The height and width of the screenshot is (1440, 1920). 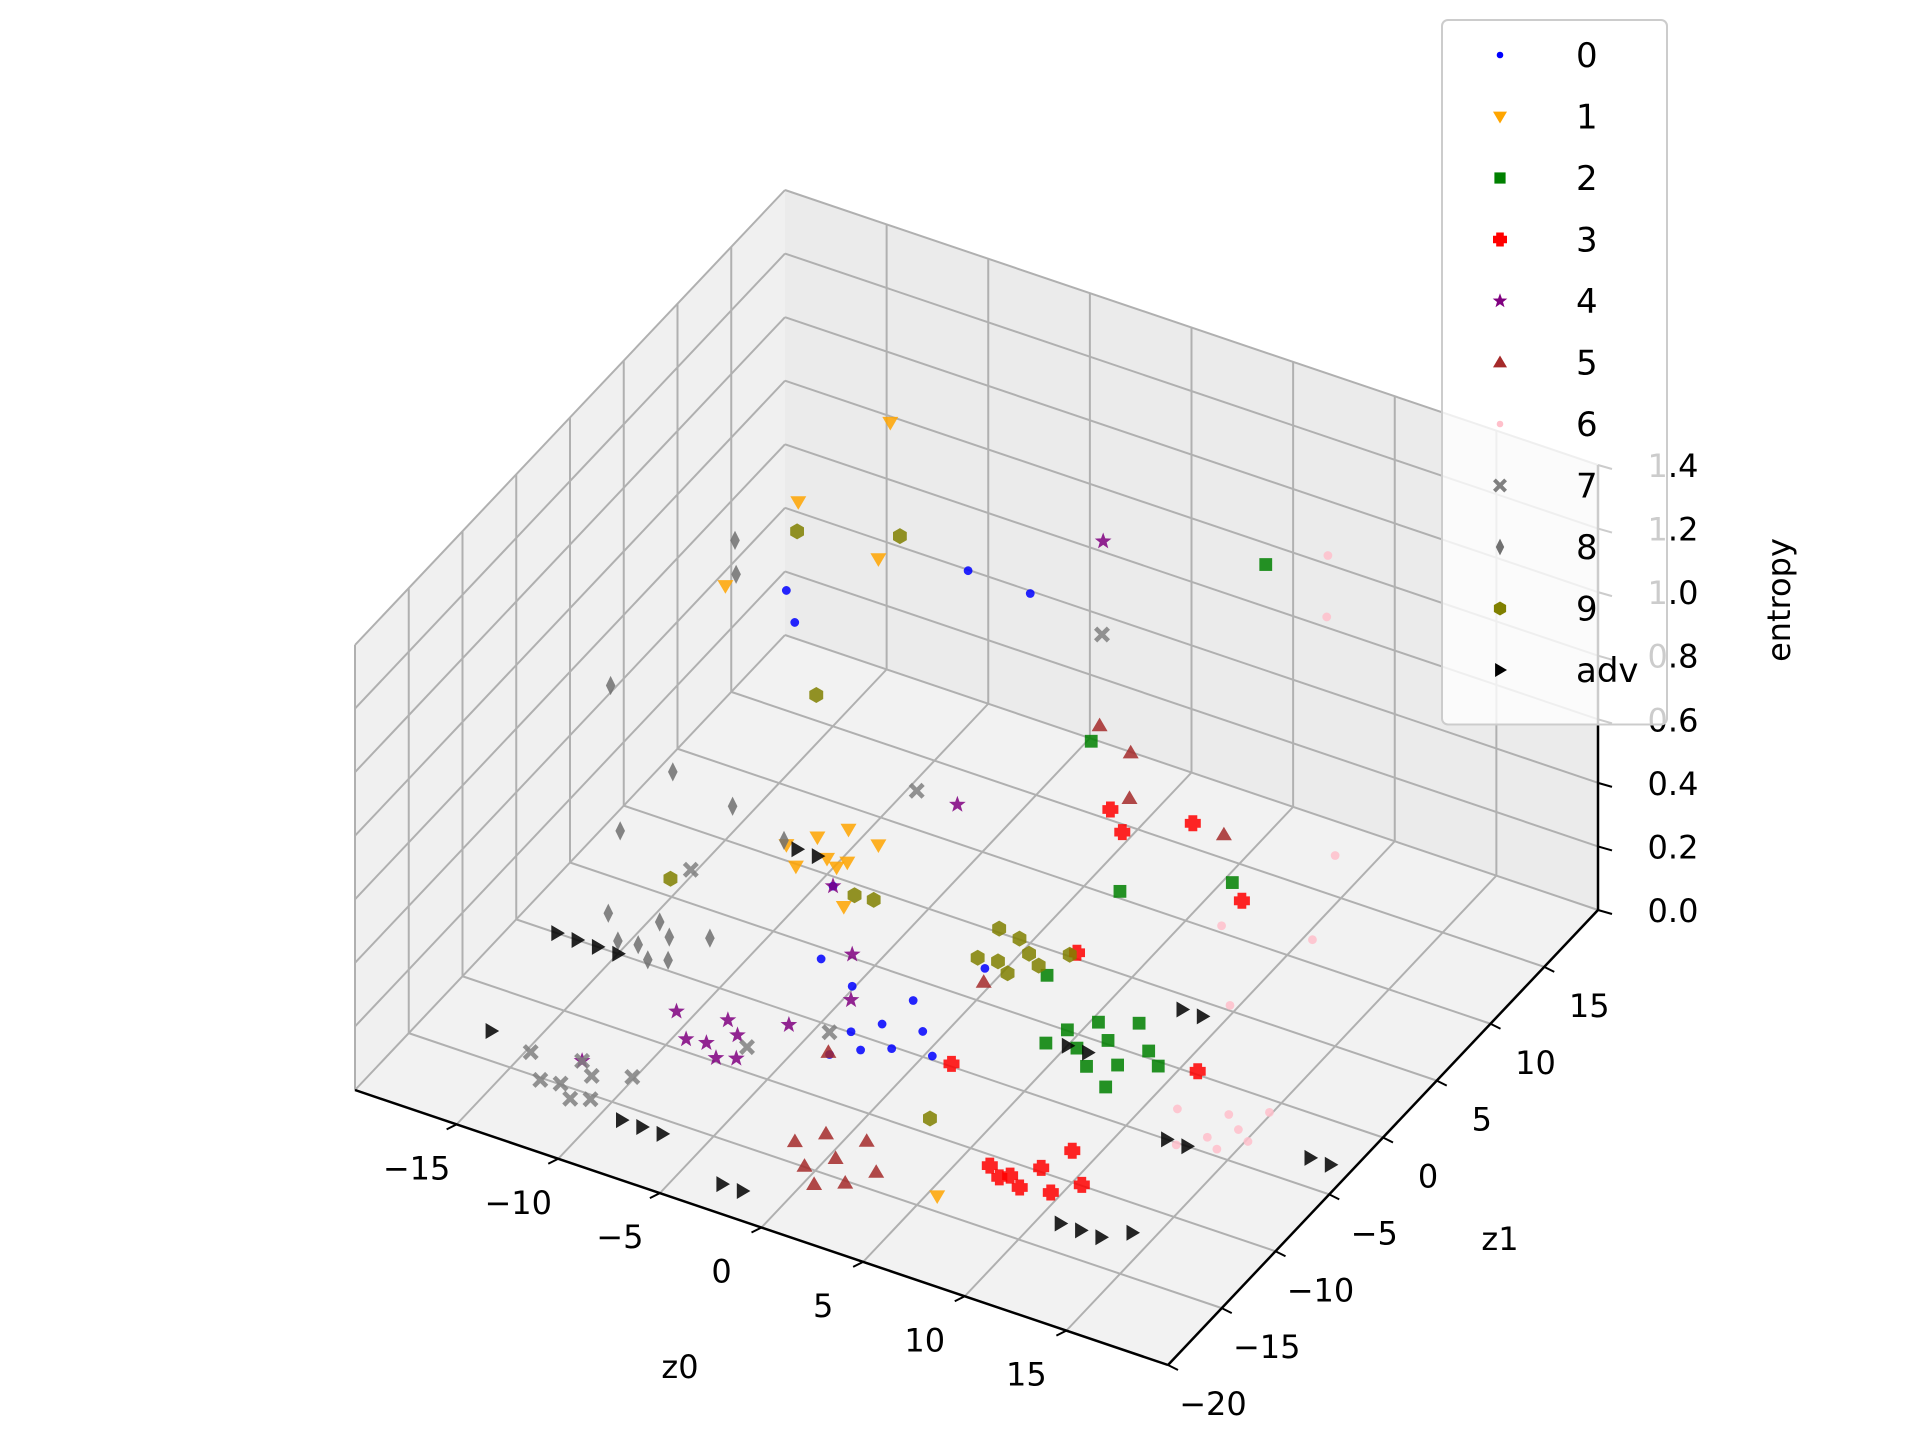 I want to click on legend-label-6: 6, so click(x=1587, y=425).